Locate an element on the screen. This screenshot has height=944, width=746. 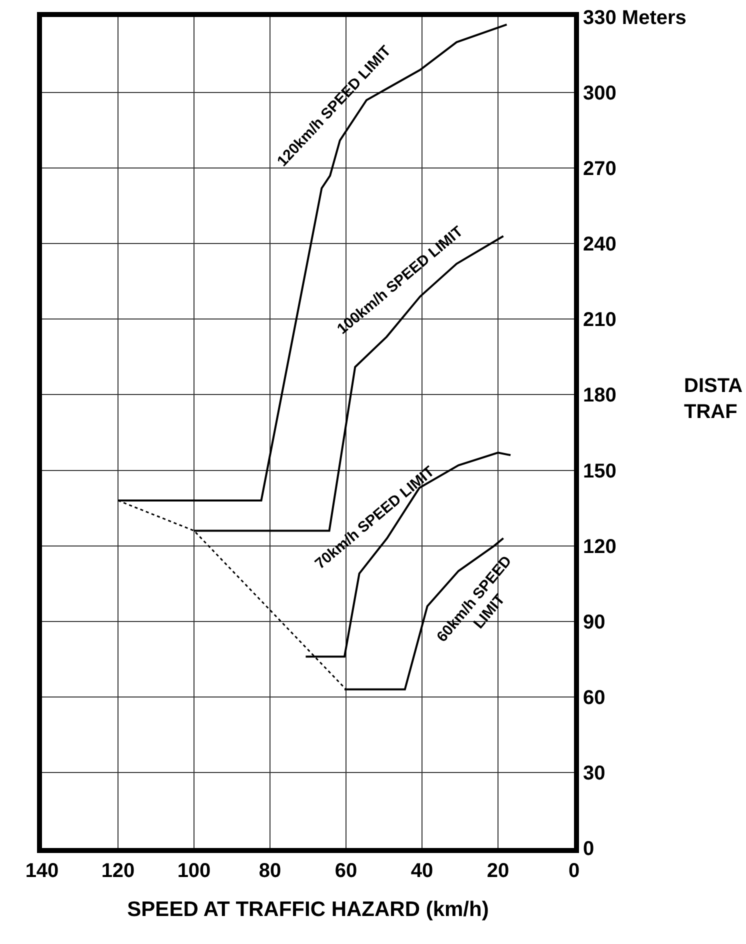
y-axis-title: DISTA TRAF is located at coordinates (713, 399).